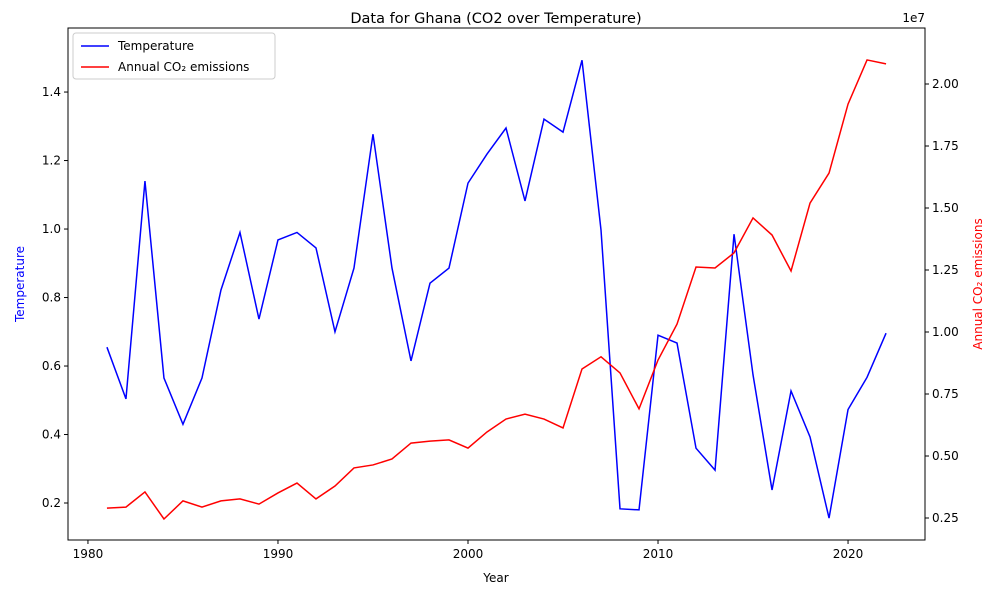  What do you see at coordinates (945, 518) in the screenshot?
I see `y2-tick-label: 0.25` at bounding box center [945, 518].